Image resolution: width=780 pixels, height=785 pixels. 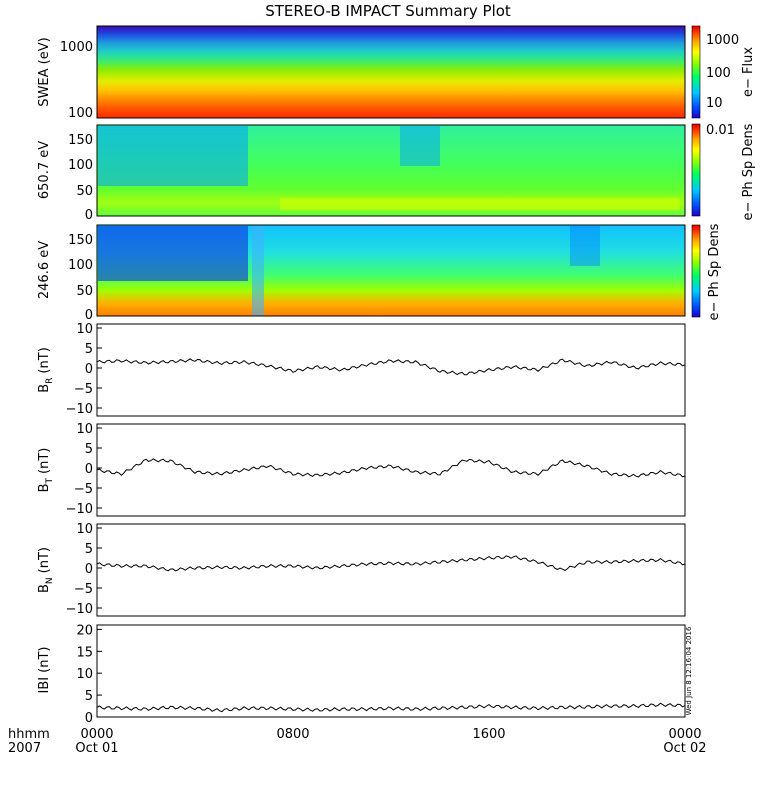 I want to click on br-yticks: 10 5 0 −5 −10, so click(x=84, y=369).